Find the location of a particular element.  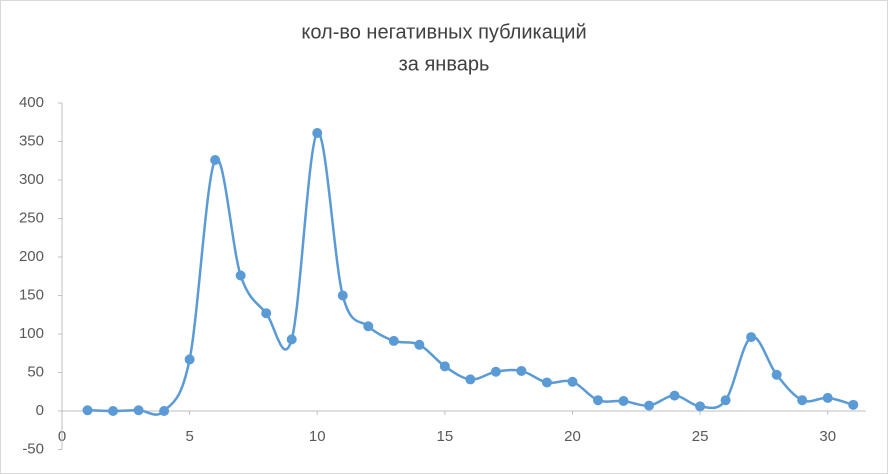

y-tick-label: 50 is located at coordinates (35, 371).